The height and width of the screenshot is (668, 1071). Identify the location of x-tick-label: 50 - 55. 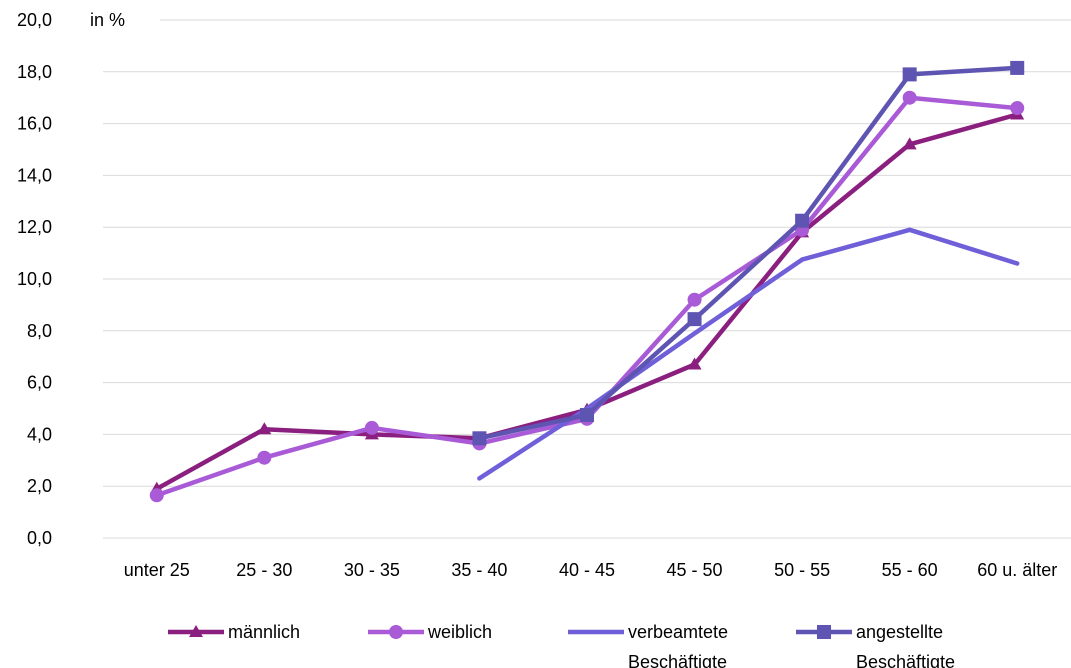
(802, 570).